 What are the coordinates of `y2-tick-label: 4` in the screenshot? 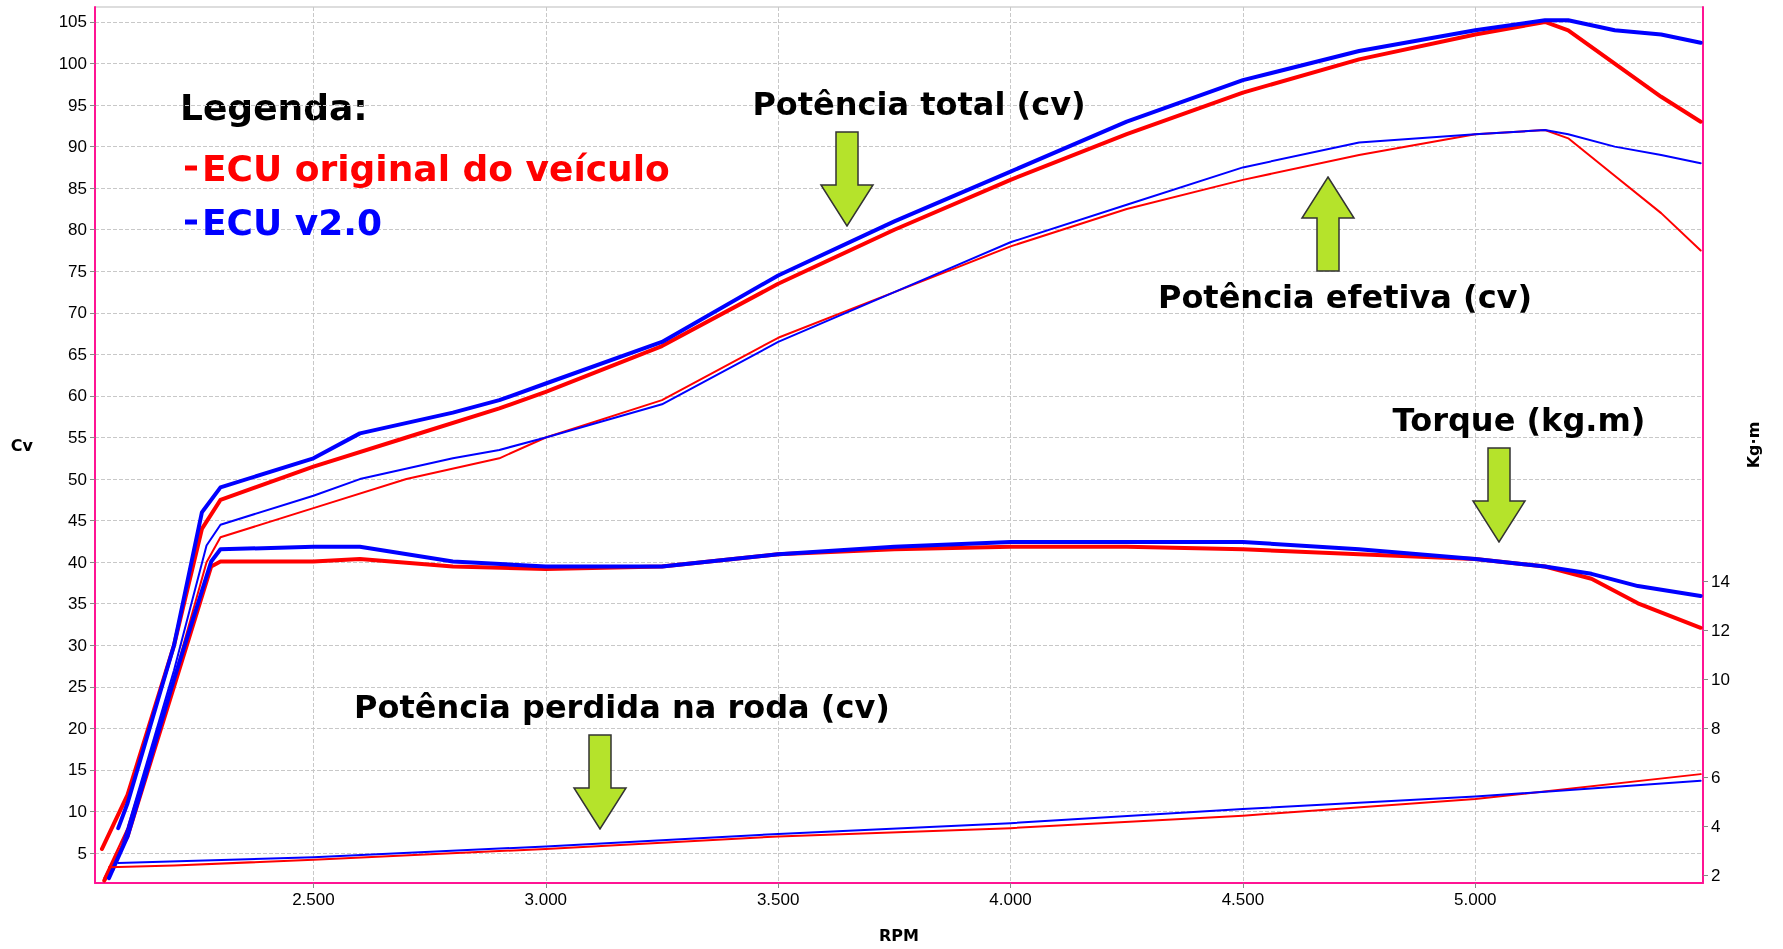 It's located at (1716, 827).